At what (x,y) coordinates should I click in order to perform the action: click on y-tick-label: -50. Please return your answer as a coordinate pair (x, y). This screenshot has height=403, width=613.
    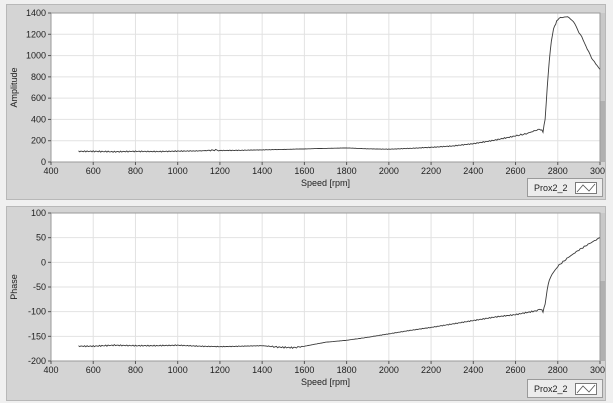
    Looking at the image, I should click on (39, 287).